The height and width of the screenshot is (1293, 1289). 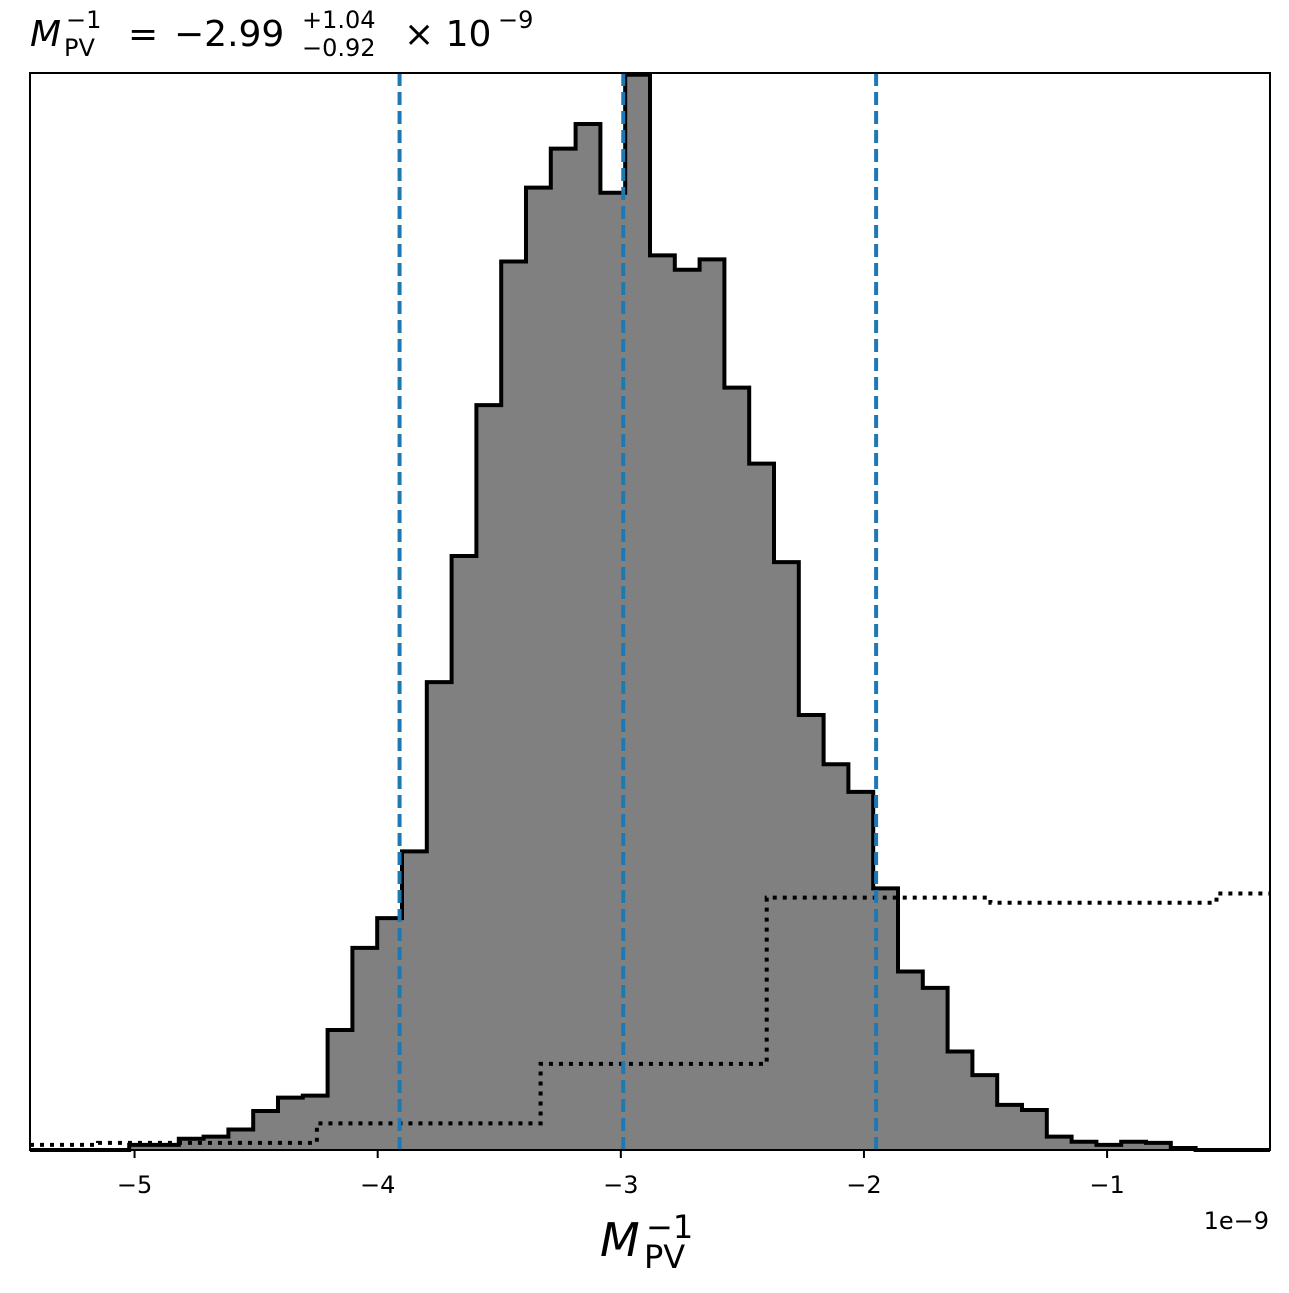 What do you see at coordinates (83, 20) in the screenshot?
I see `title-superscript: −1` at bounding box center [83, 20].